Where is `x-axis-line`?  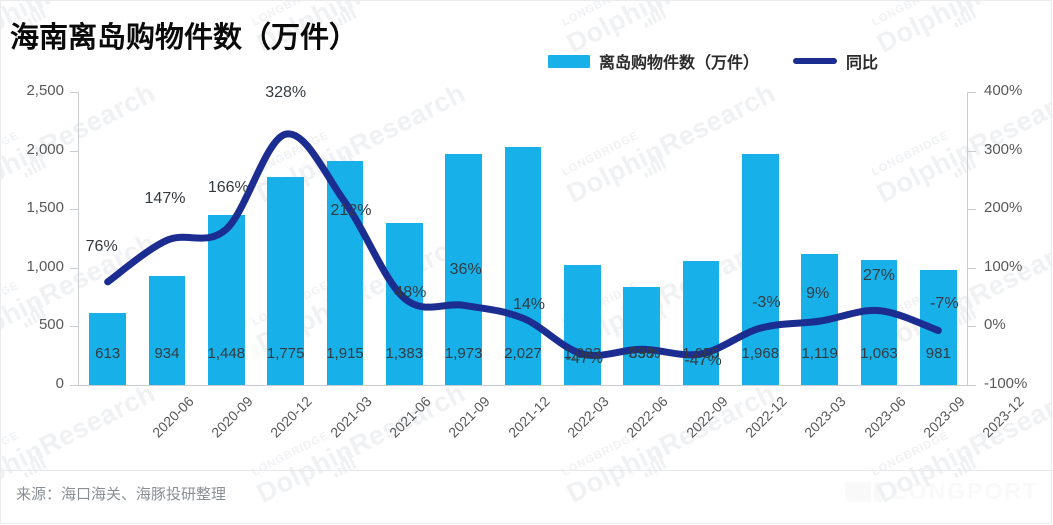
x-axis-line is located at coordinates (523, 385).